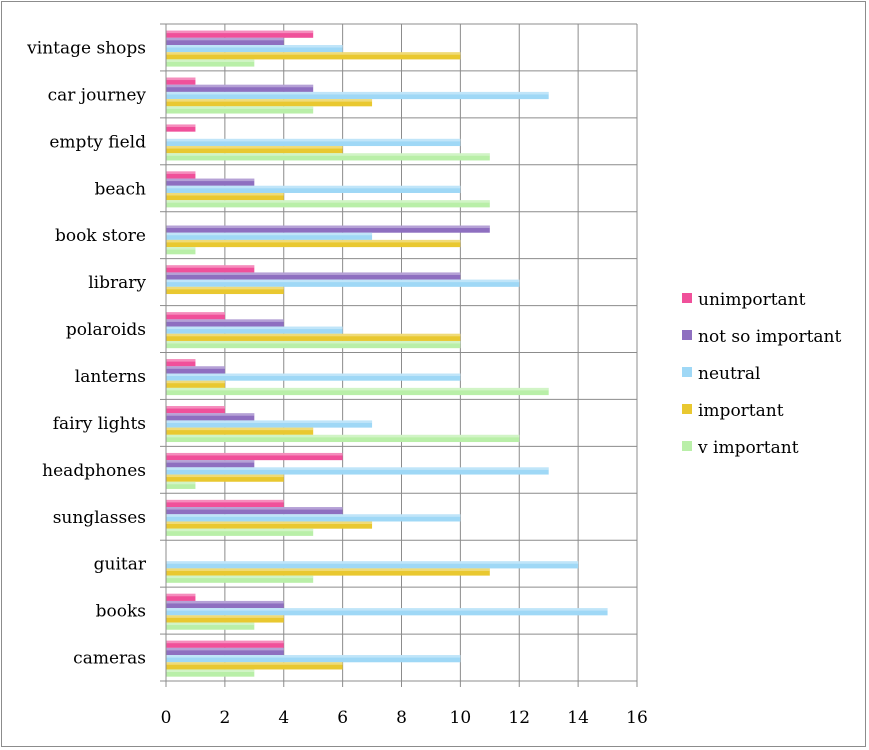 The width and height of the screenshot is (869, 750). I want to click on category-label: headphones, so click(94, 471).